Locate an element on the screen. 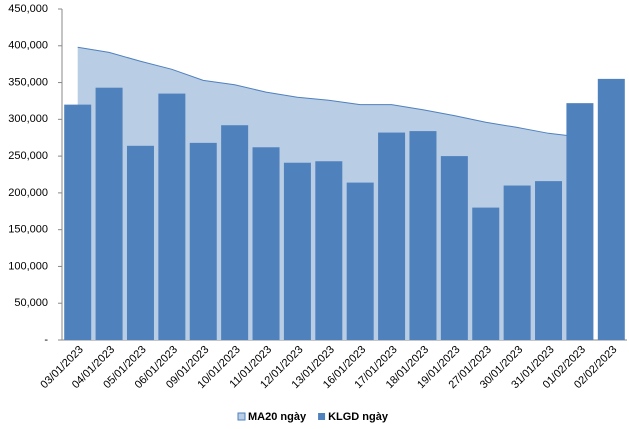  legend-label: MA20 ngày is located at coordinates (277, 417).